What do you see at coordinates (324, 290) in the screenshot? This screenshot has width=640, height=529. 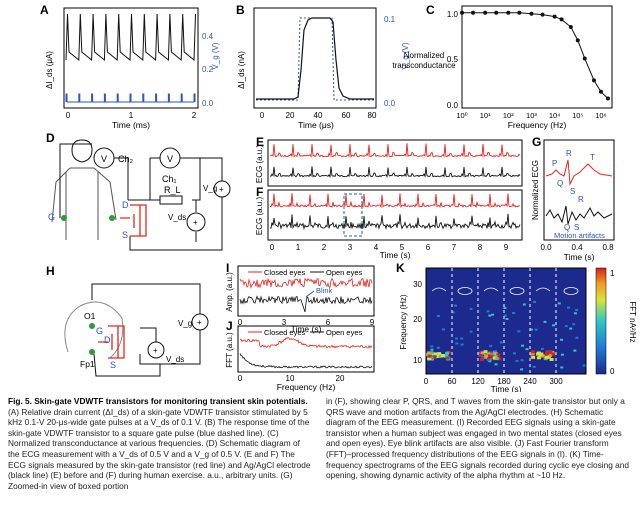 I see `panel-i-blink-label: Blink` at bounding box center [324, 290].